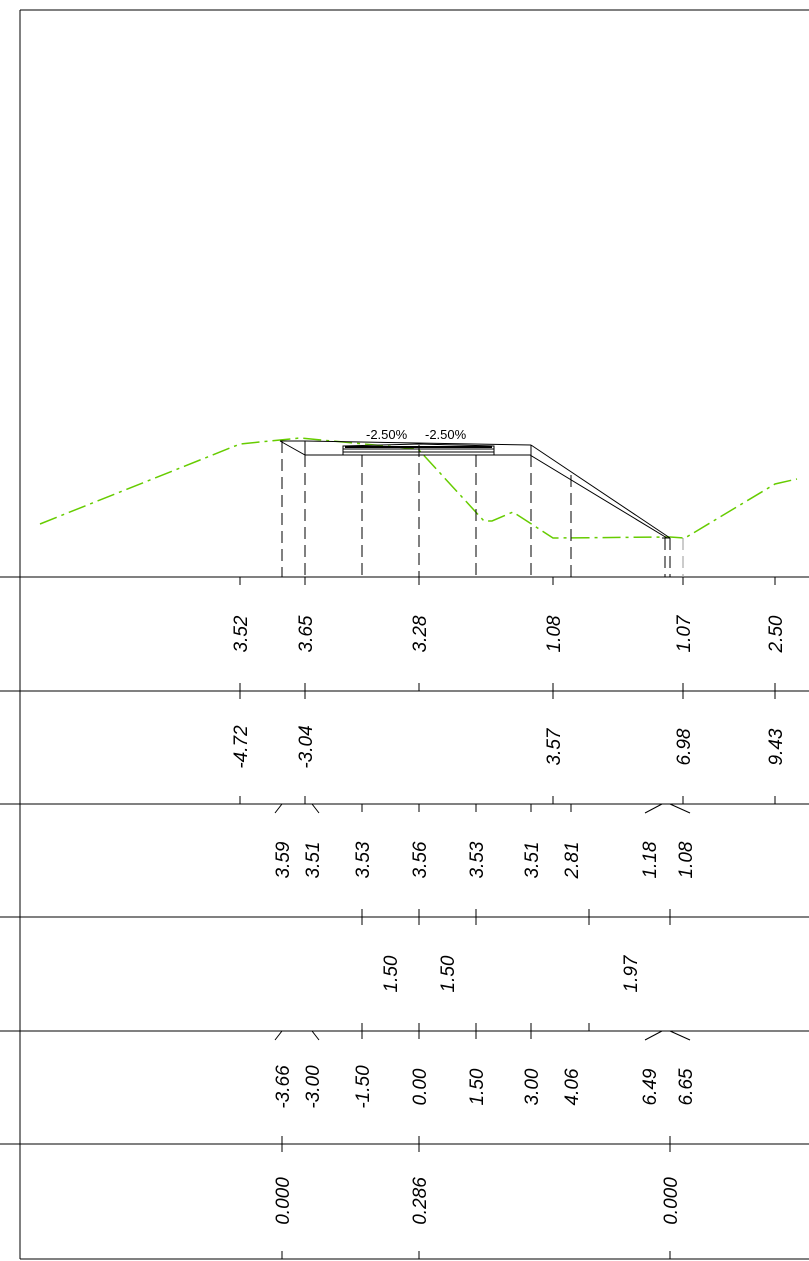 The height and width of the screenshot is (1261, 809). I want to click on projection-lines, so click(482, 509).